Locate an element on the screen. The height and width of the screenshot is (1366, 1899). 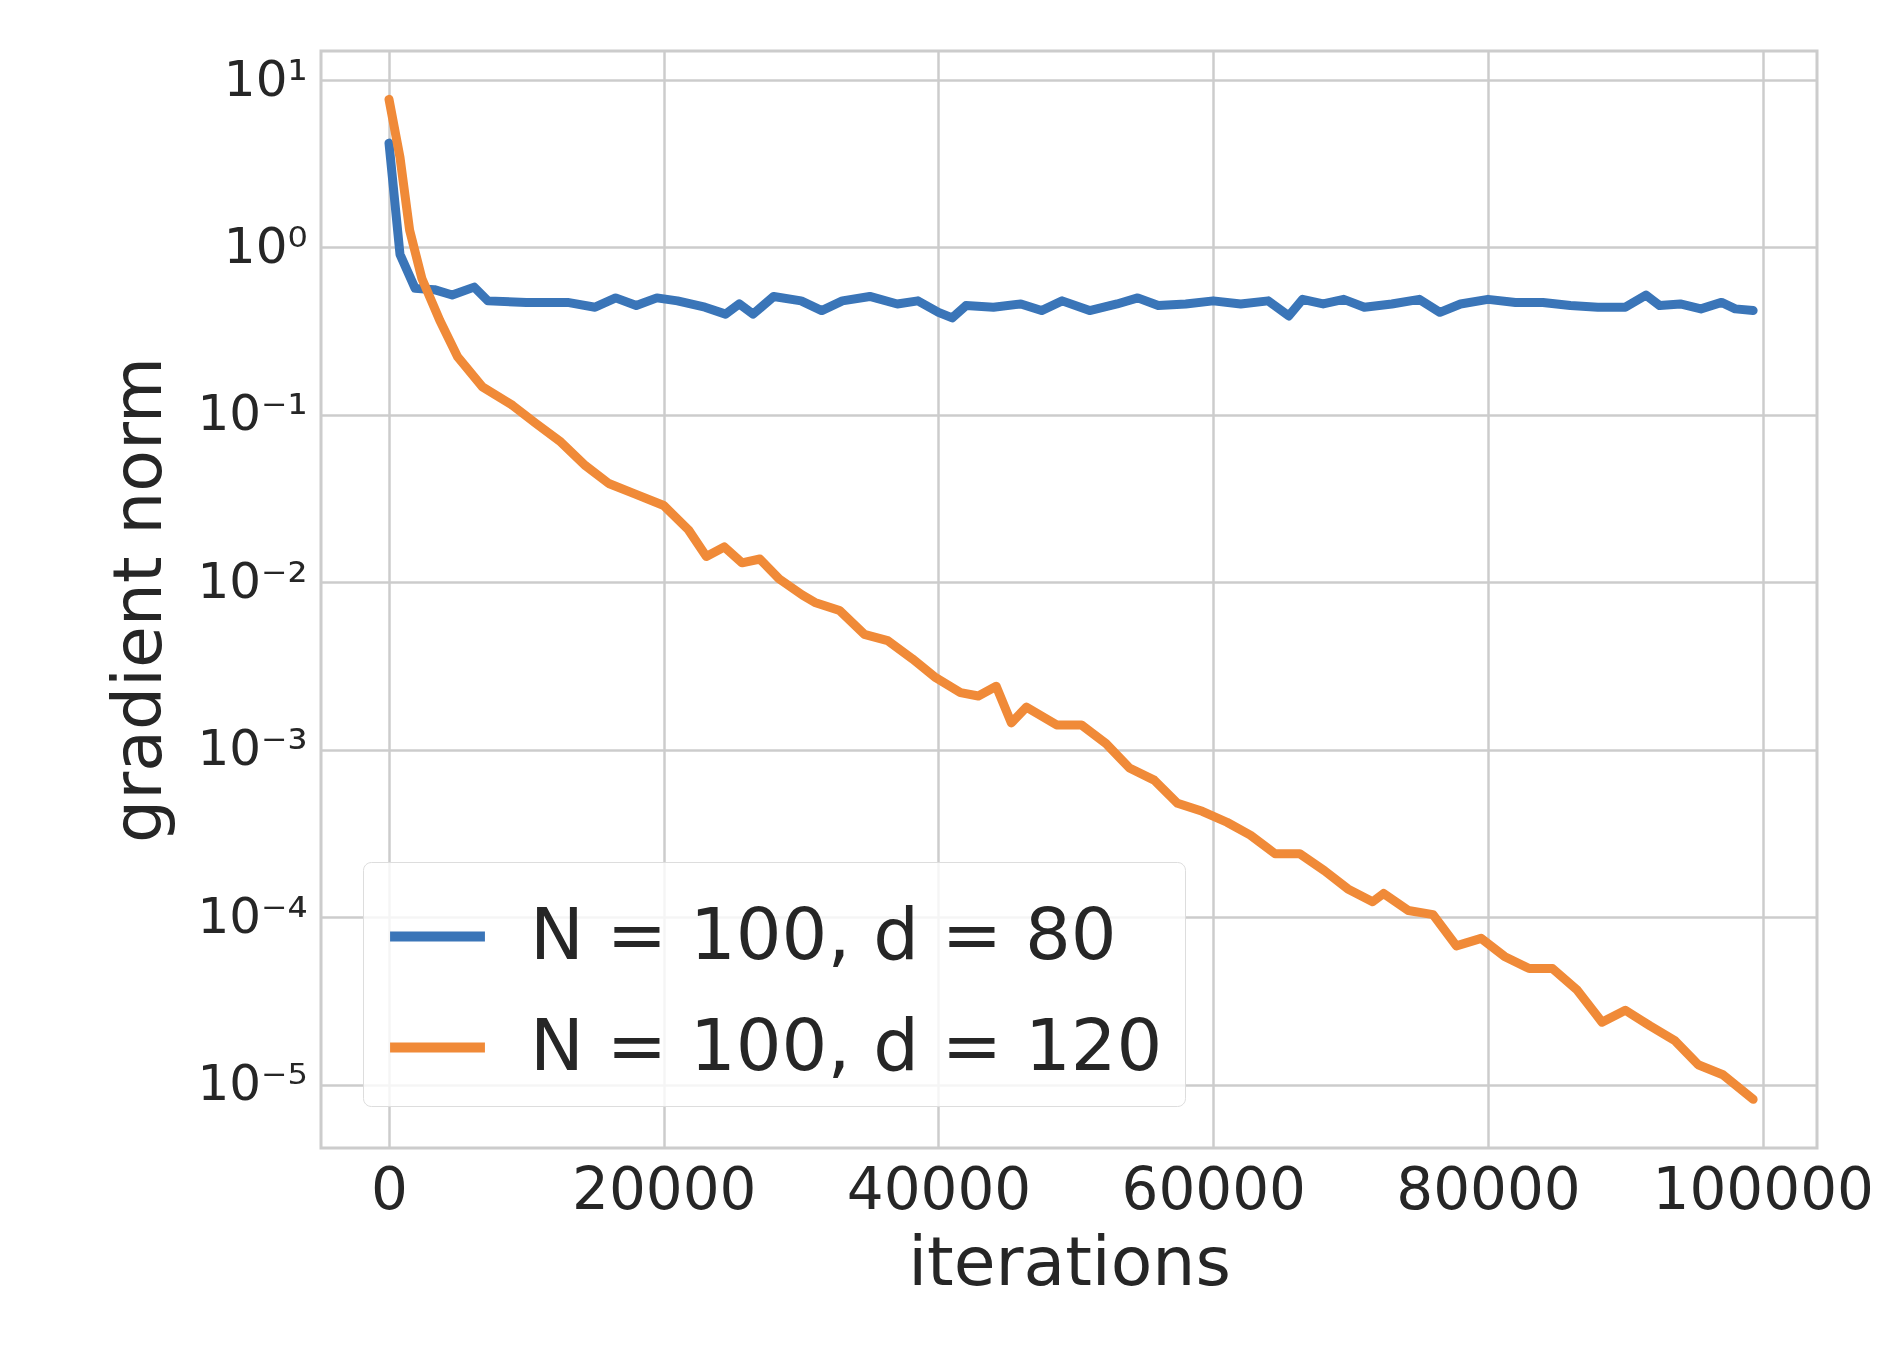
x-tick-label: 80000 is located at coordinates (1488, 1188).